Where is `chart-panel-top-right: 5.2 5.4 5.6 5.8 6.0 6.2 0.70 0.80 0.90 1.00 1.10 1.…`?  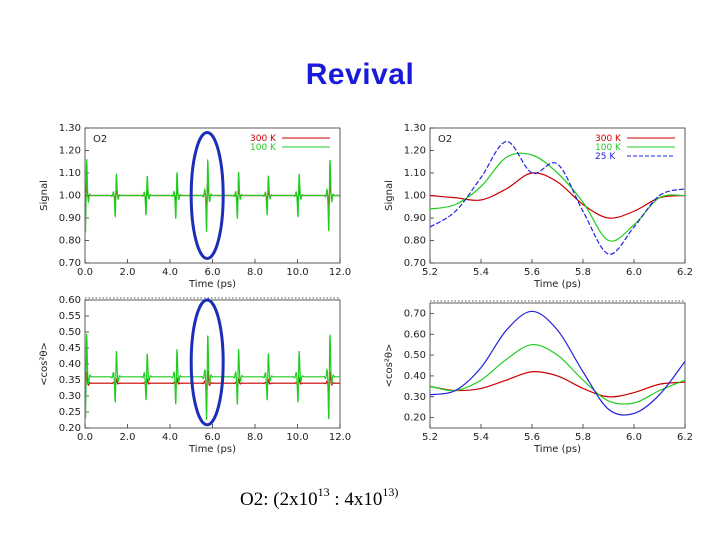
chart-panel-top-right: 5.2 5.4 5.6 5.8 6.0 6.2 0.70 0.80 0.90 1.00 1.10 1.… is located at coordinates (538, 206).